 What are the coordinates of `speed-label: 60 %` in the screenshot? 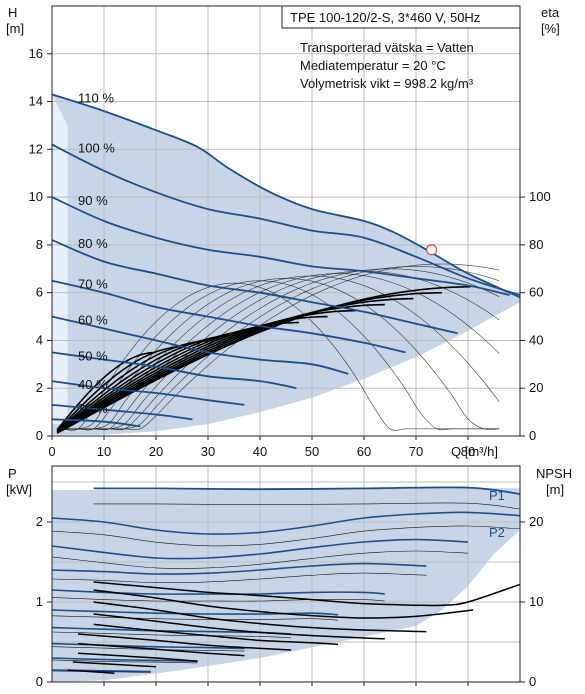 It's located at (93, 320).